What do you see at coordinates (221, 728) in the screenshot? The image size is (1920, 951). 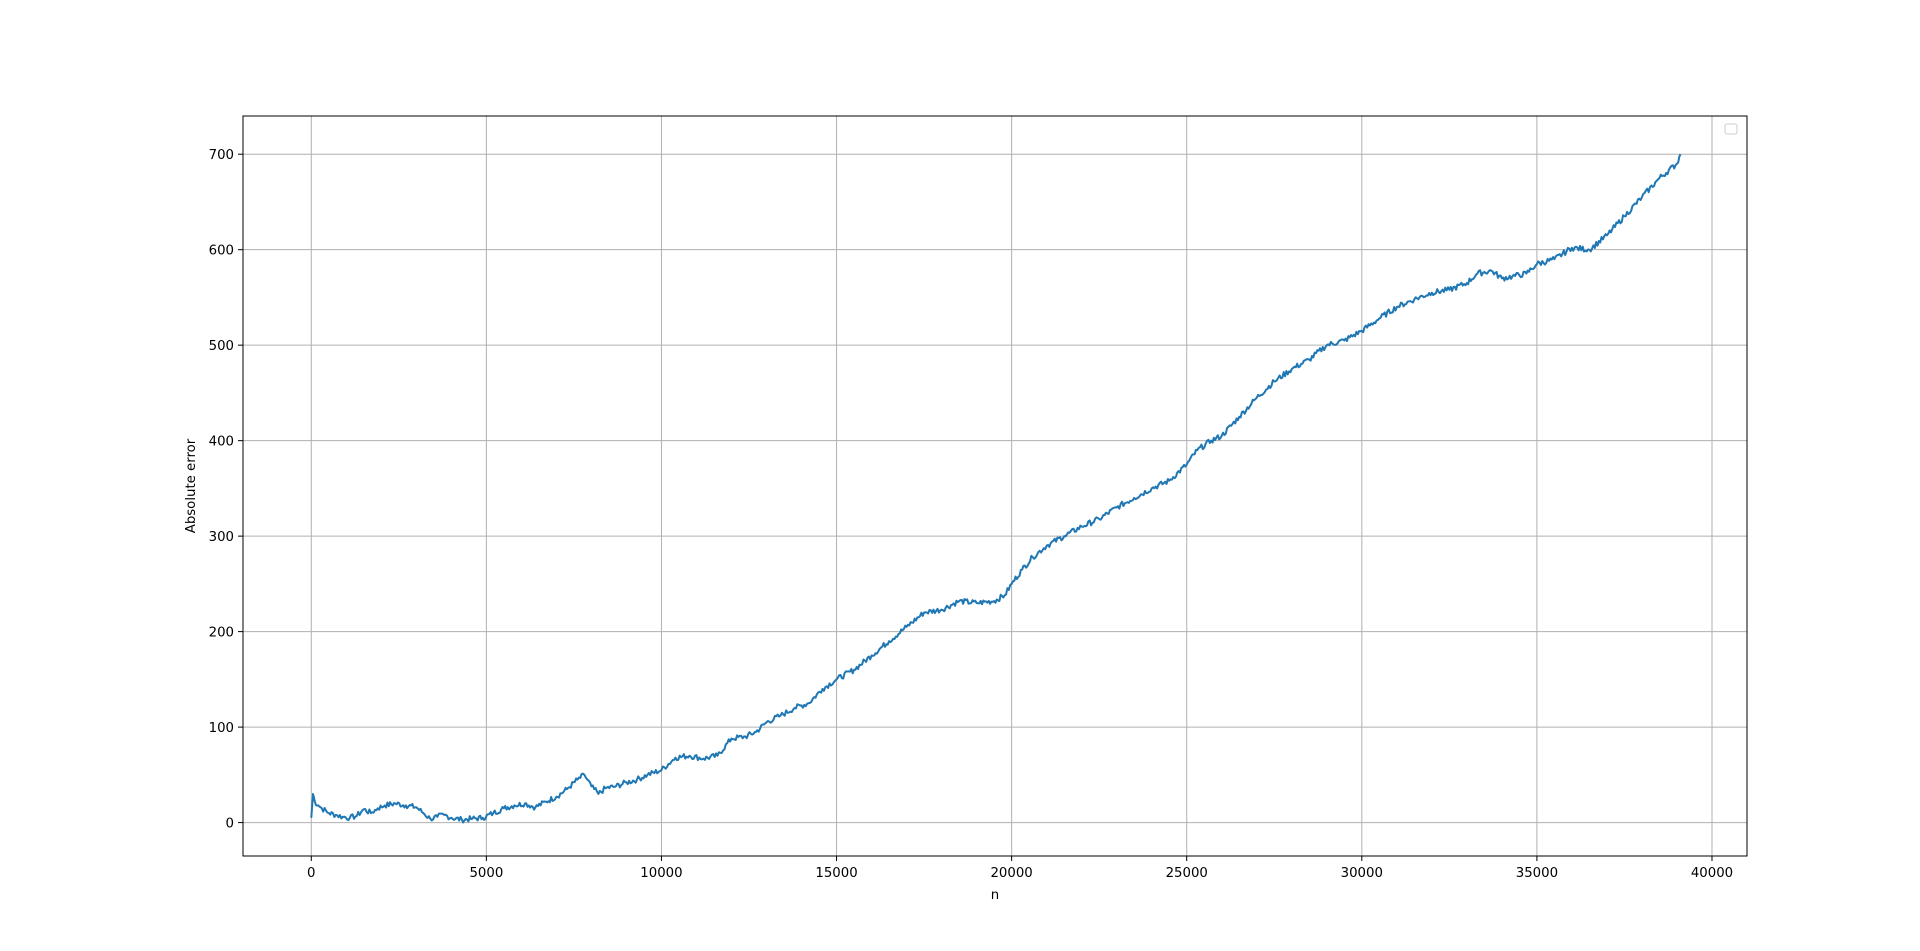 I see `y-tick-label: 100` at bounding box center [221, 728].